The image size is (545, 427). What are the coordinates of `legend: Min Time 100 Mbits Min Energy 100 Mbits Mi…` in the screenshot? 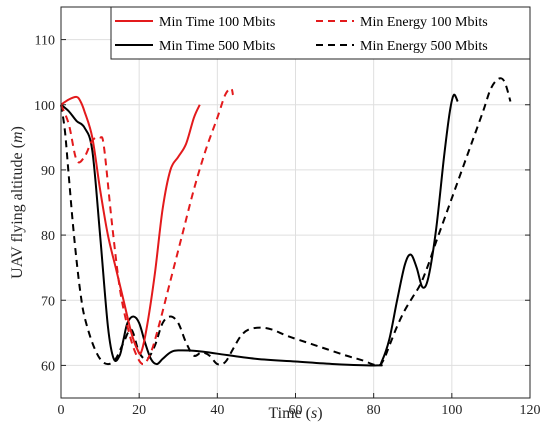 It's located at (320, 33).